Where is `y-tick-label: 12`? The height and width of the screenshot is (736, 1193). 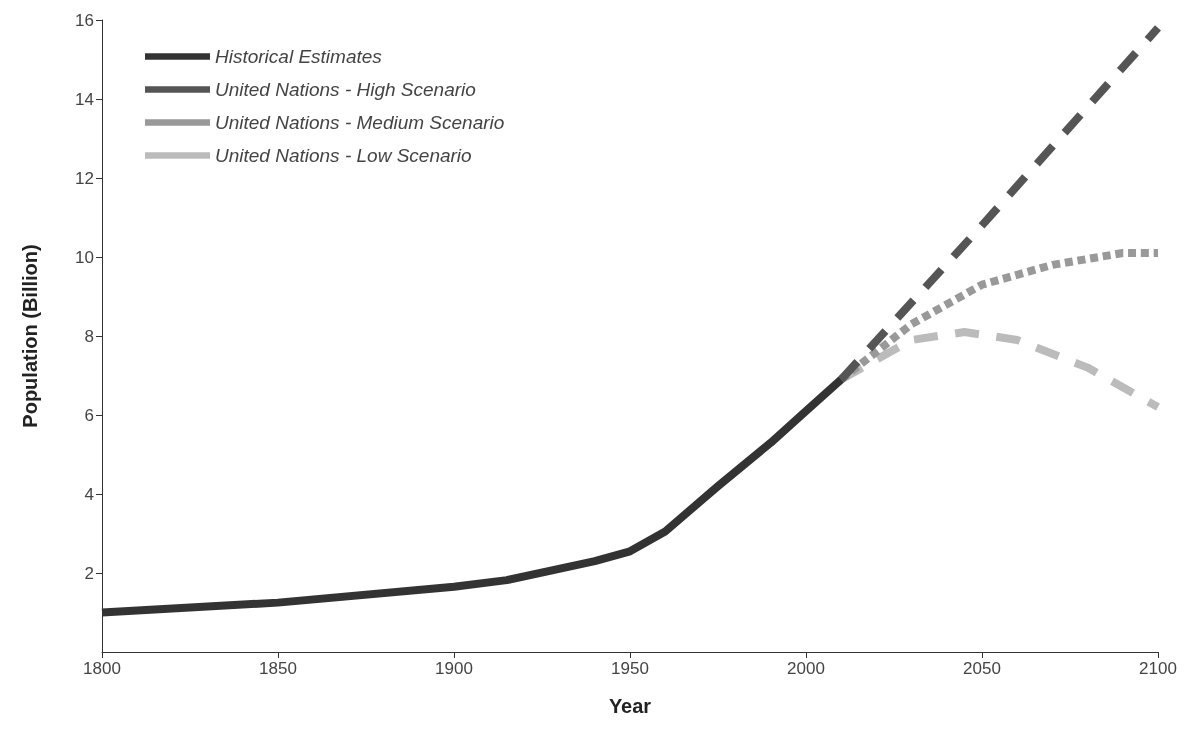 y-tick-label: 12 is located at coordinates (84, 178).